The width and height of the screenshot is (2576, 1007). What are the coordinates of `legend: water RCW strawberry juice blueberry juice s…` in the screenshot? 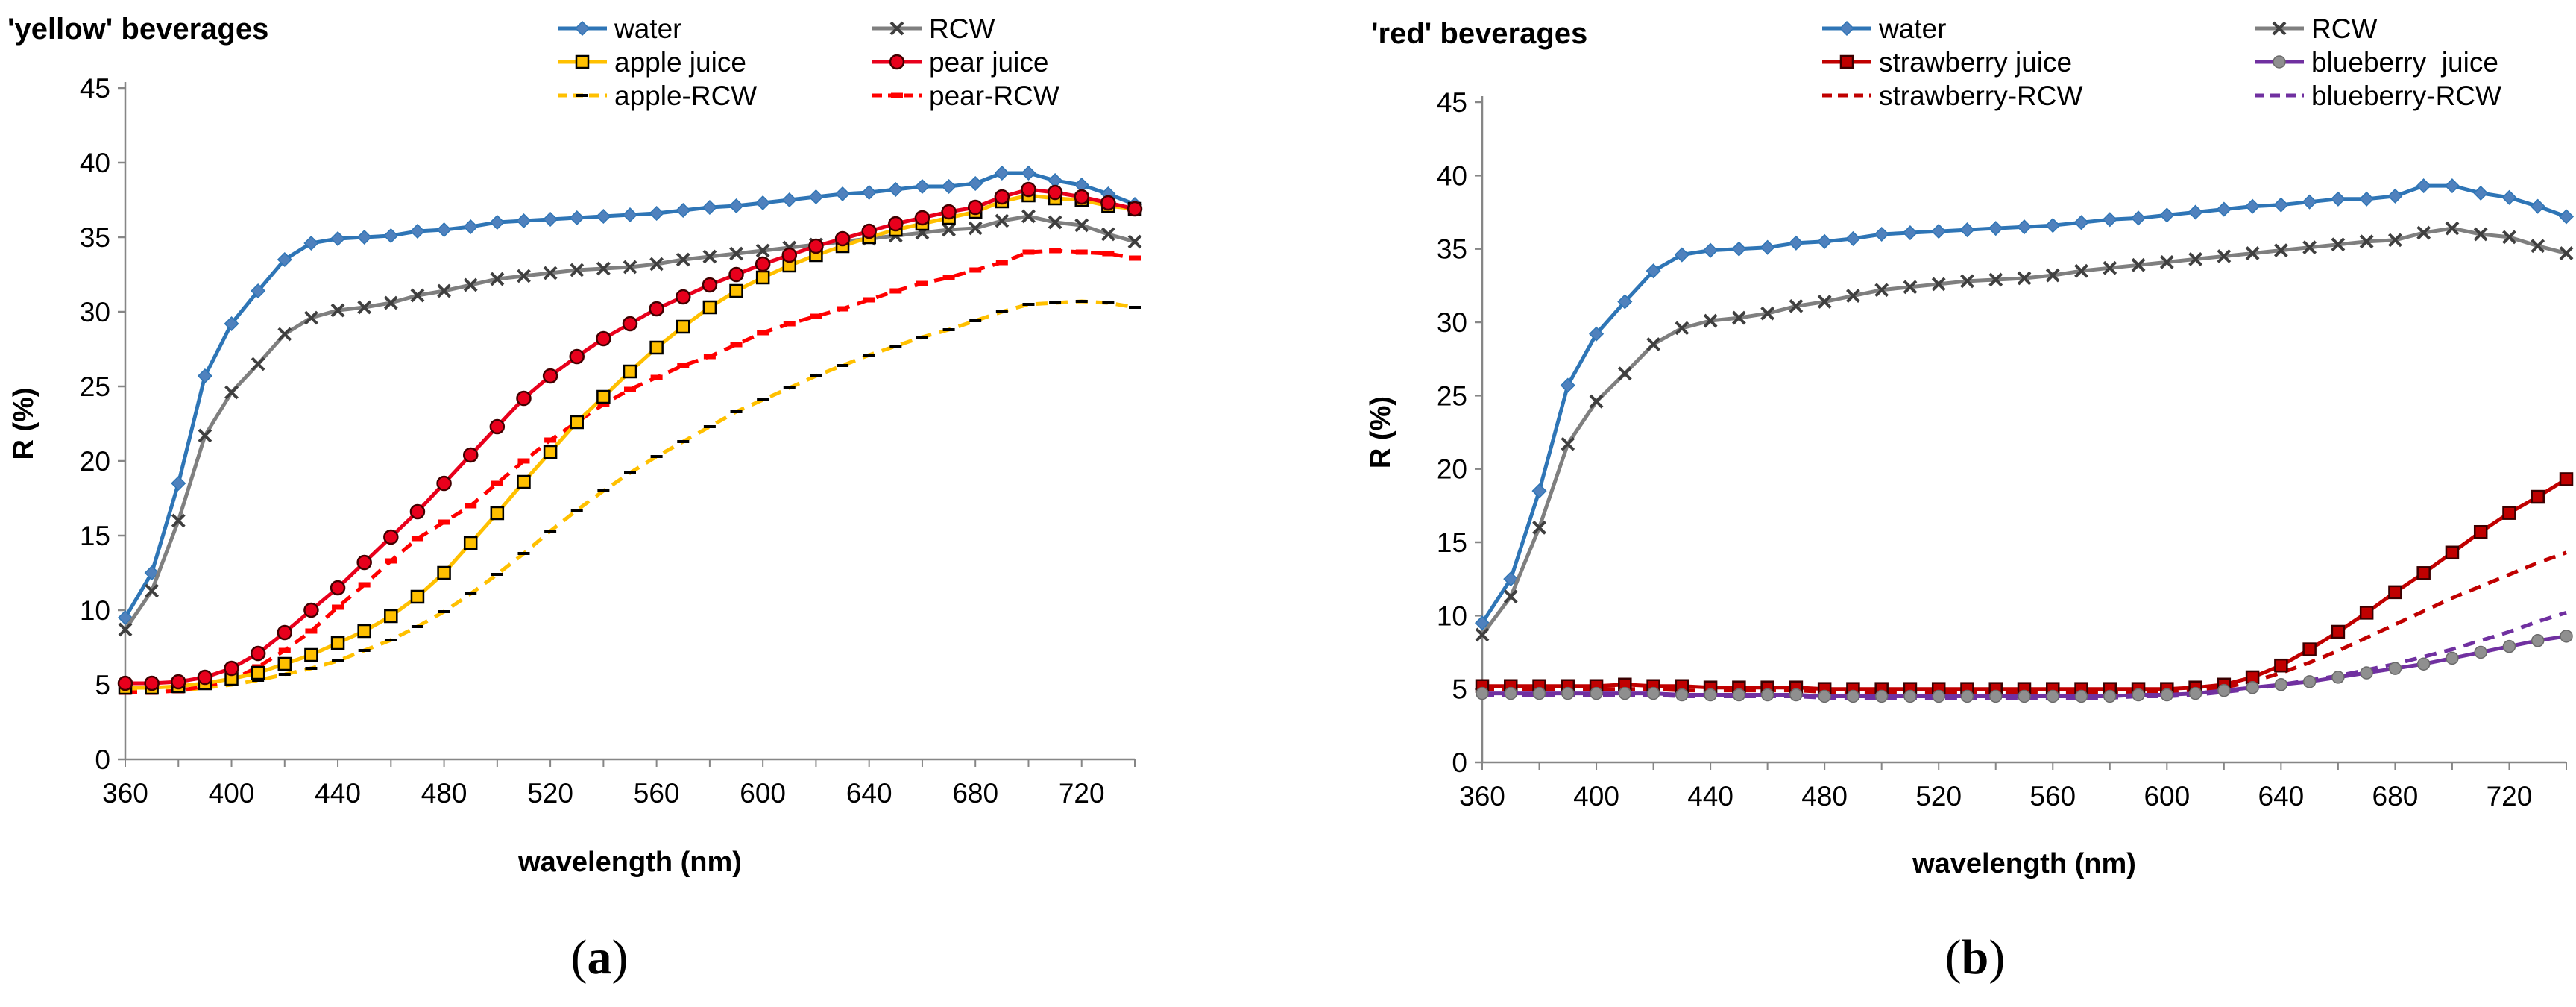 It's located at (2161, 62).